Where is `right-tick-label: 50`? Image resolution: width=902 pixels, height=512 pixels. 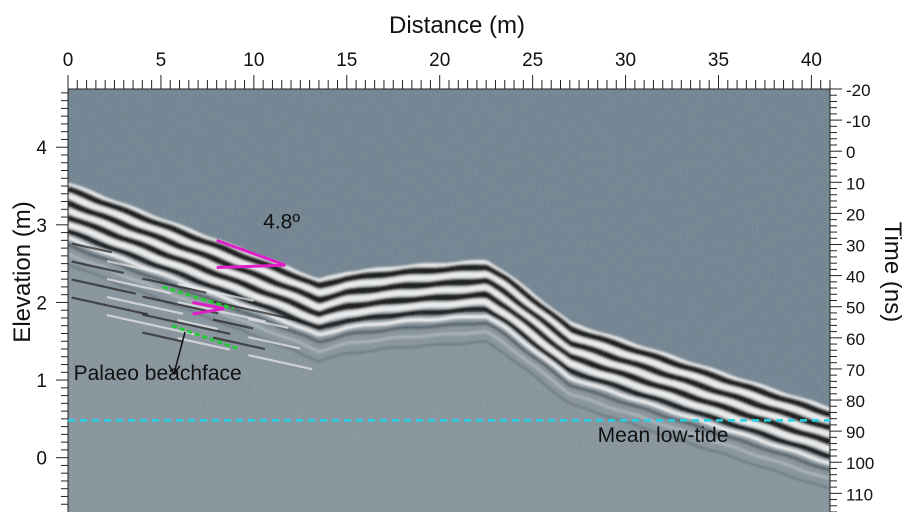
right-tick-label: 50 is located at coordinates (855, 308).